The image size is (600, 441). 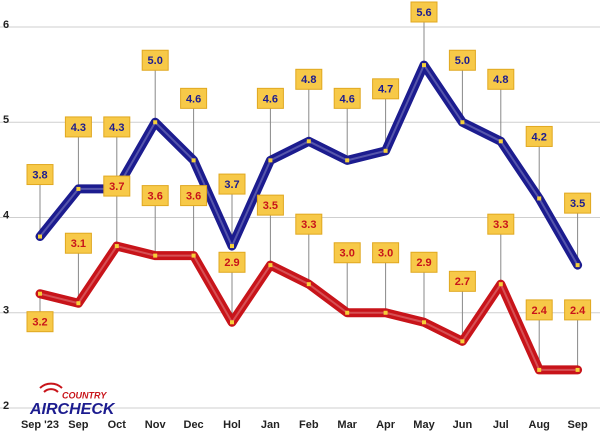 I want to click on value-label: 4.2, so click(x=539, y=137).